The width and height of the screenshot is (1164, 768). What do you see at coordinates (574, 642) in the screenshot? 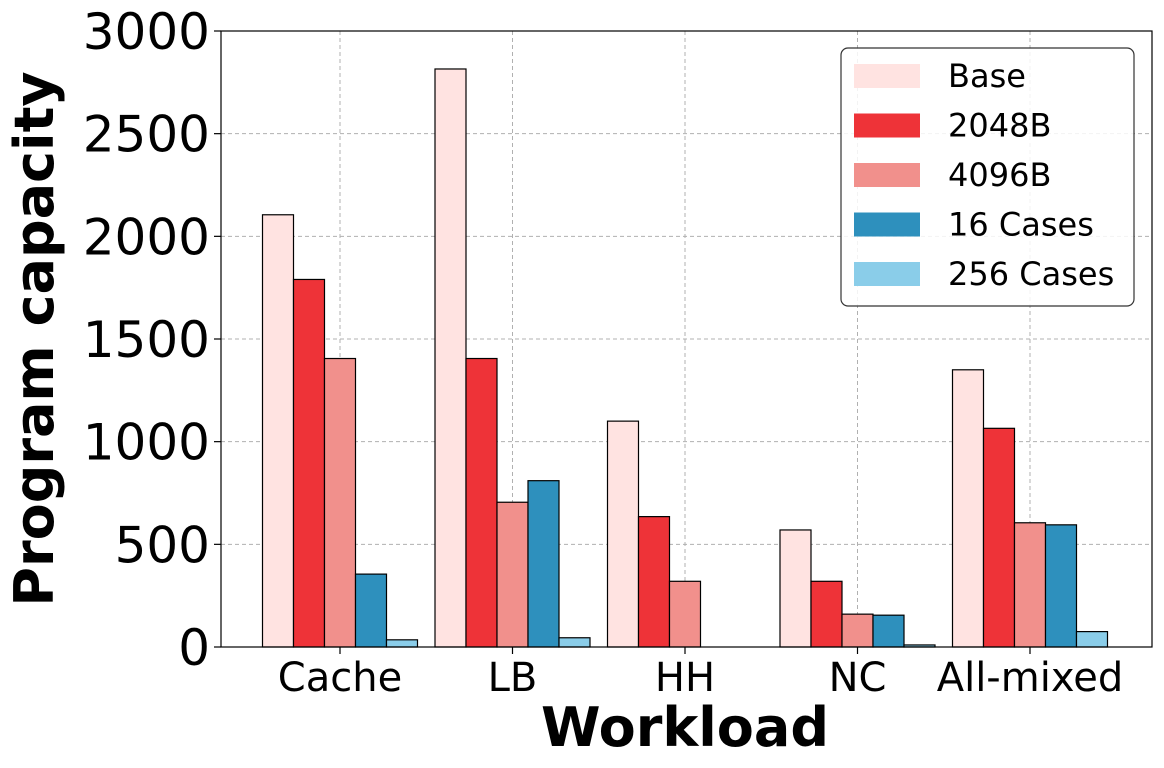
I see `bar-256-cases-lb` at bounding box center [574, 642].